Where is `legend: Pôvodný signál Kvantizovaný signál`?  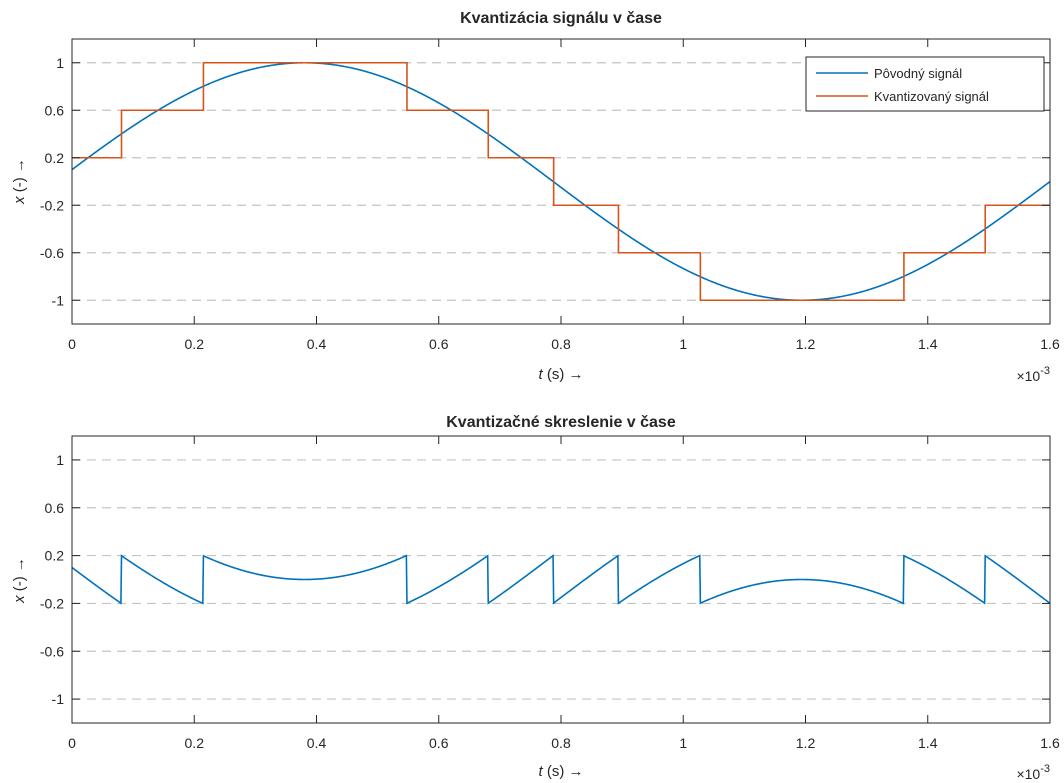 legend: Pôvodný signál Kvantizovaný signál is located at coordinates (925, 84).